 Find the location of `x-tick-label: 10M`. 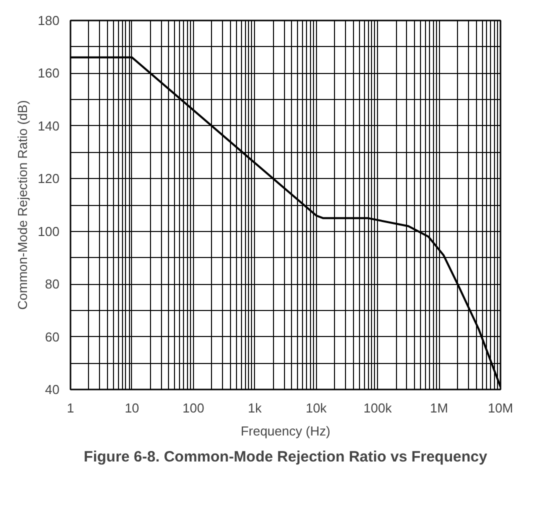

x-tick-label: 10M is located at coordinates (501, 408).